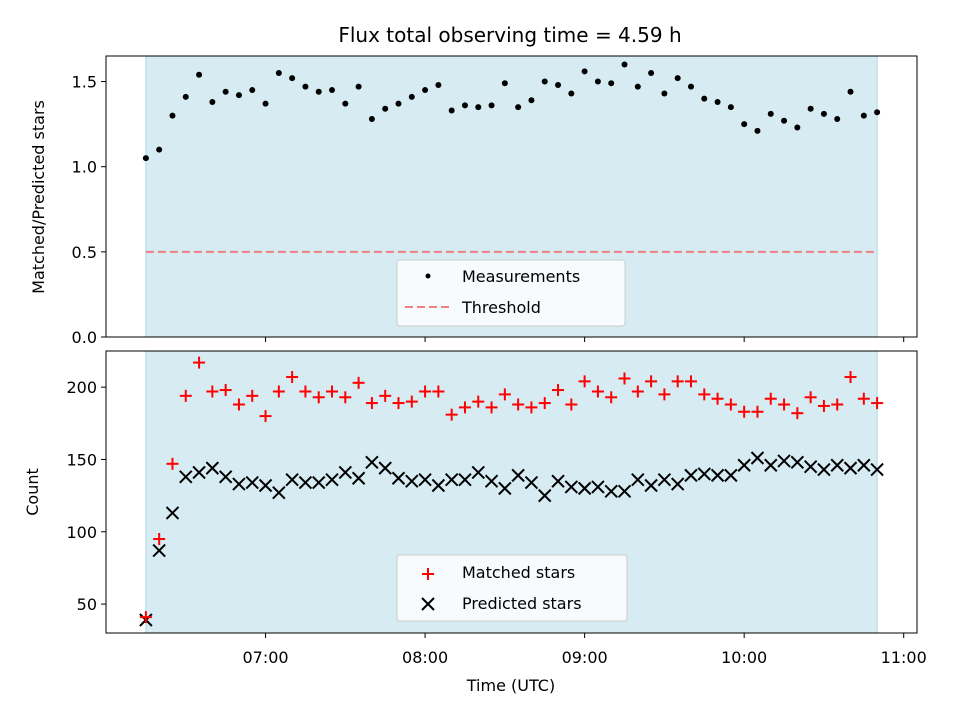 This screenshot has width=960, height=720. What do you see at coordinates (81, 532) in the screenshot?
I see `bottom-y-tick-label: 100` at bounding box center [81, 532].